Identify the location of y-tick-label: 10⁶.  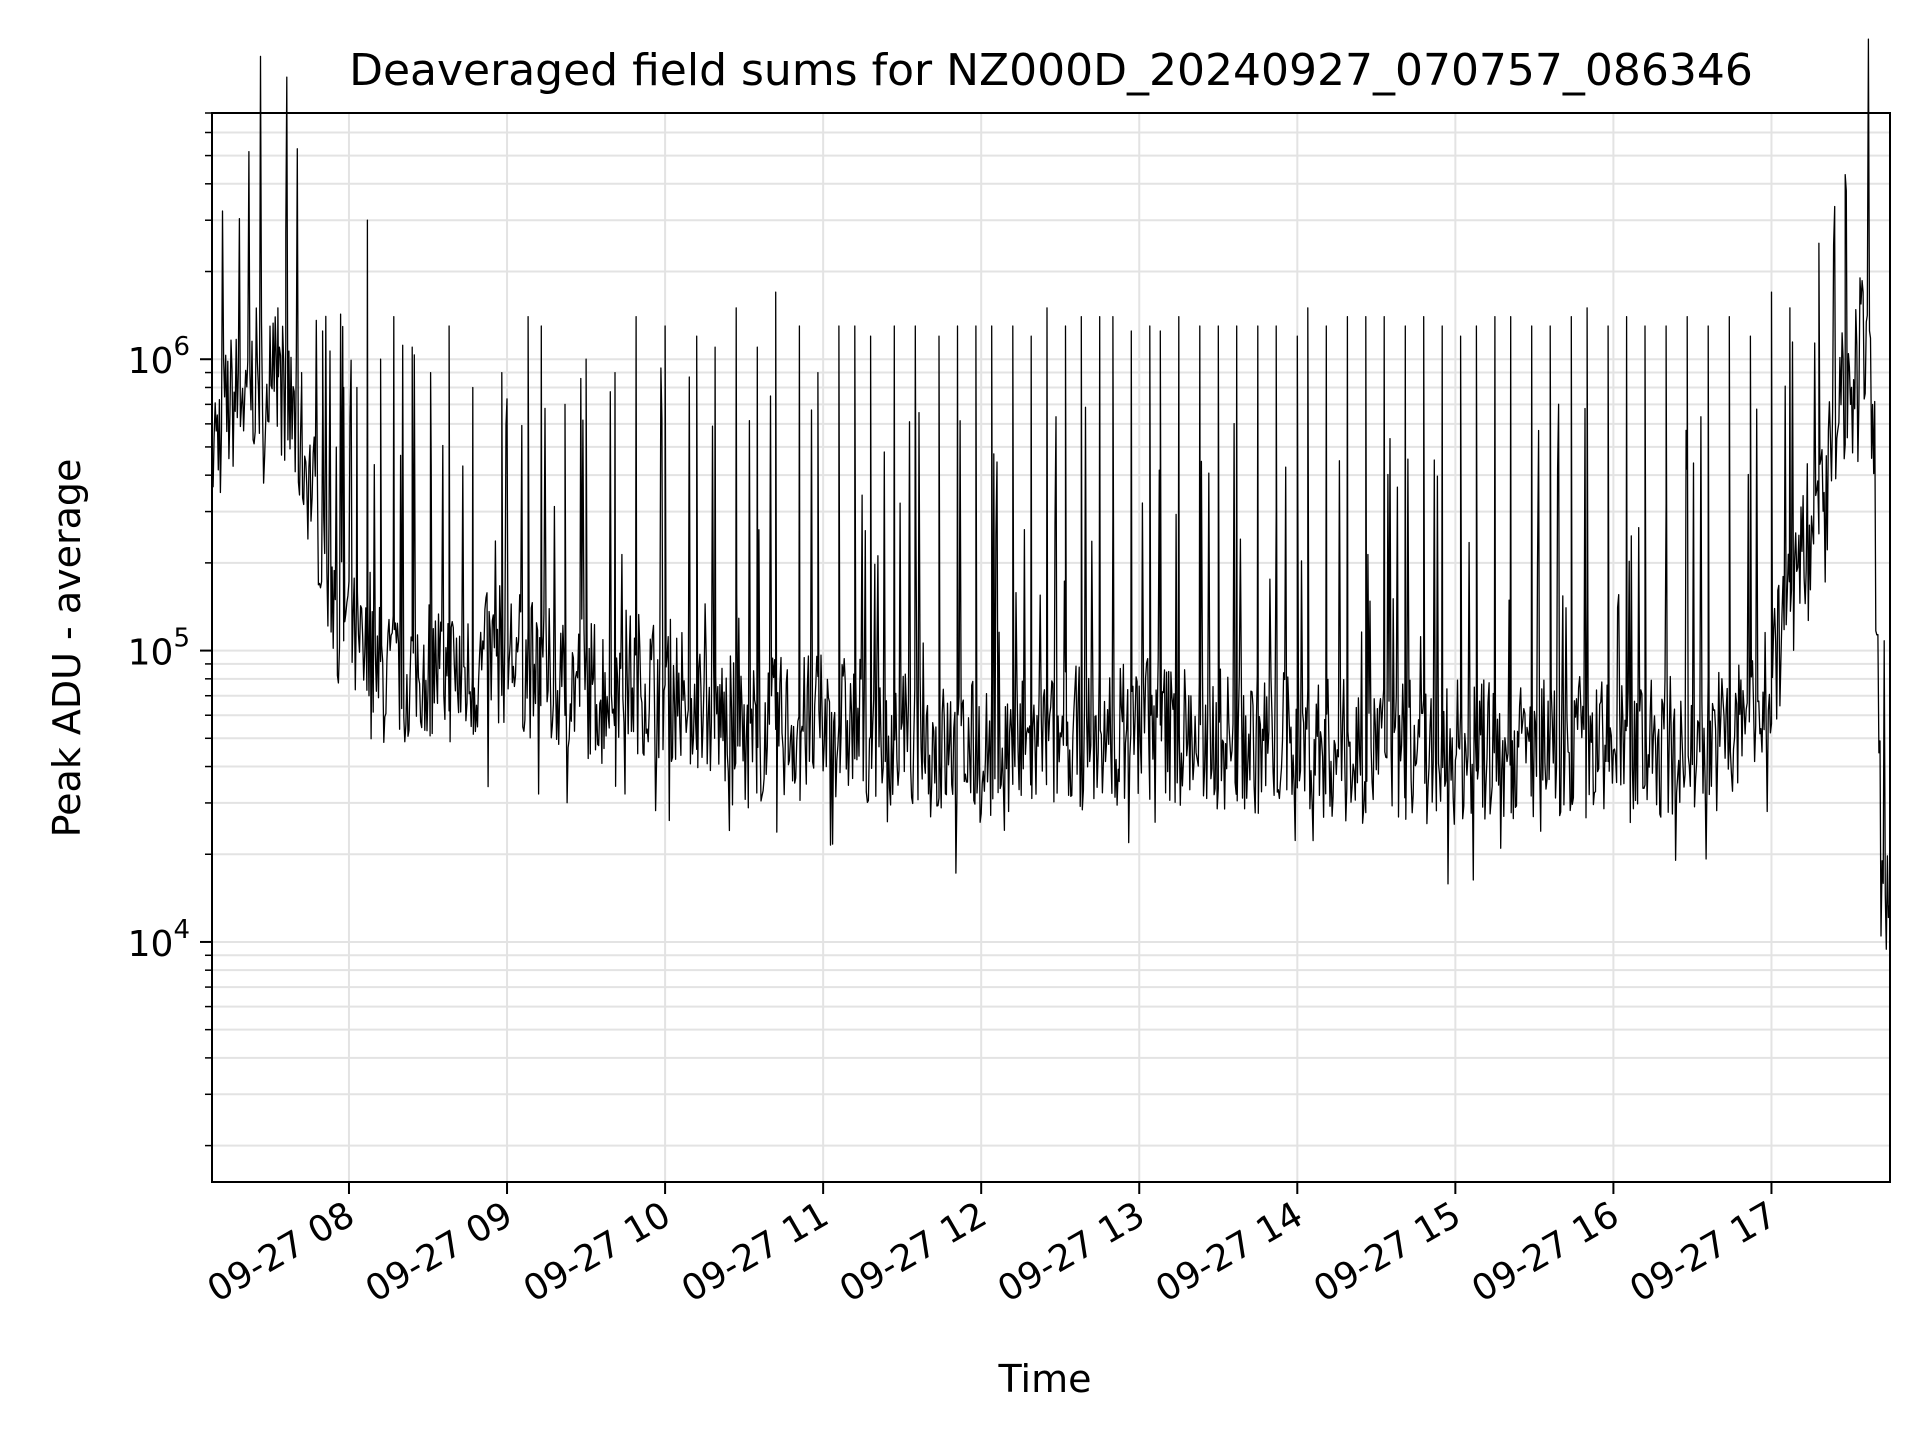
(159, 357).